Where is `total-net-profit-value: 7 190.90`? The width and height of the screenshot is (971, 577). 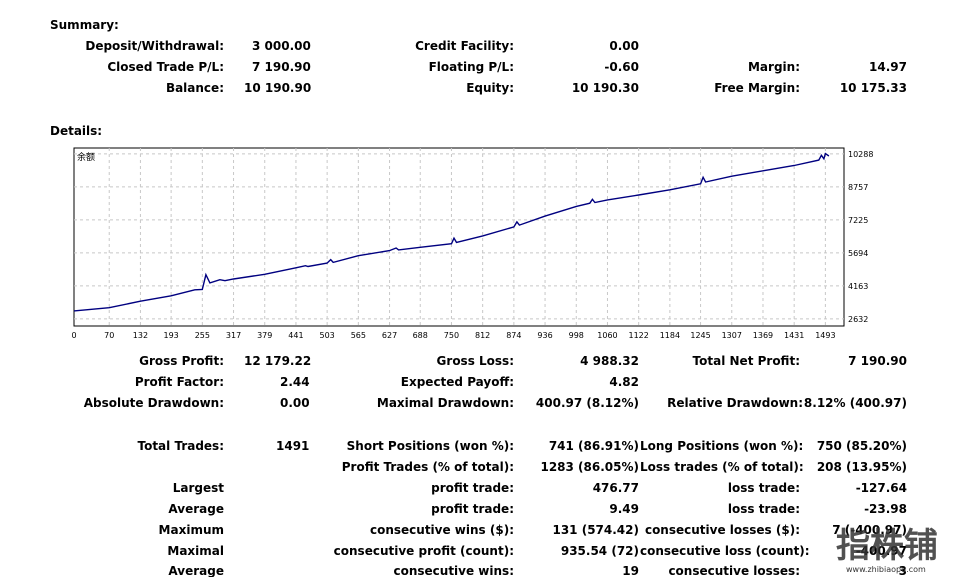
total-net-profit-value: 7 190.90 is located at coordinates (877, 361).